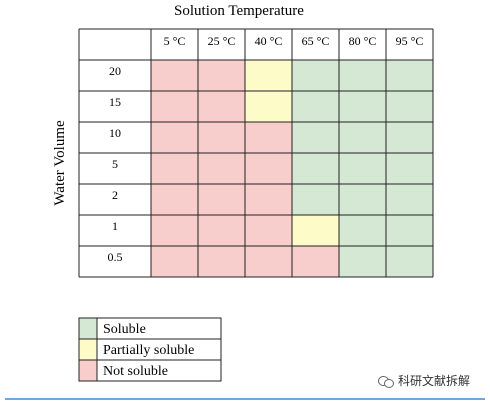  What do you see at coordinates (115, 102) in the screenshot?
I see `row-label: 15` at bounding box center [115, 102].